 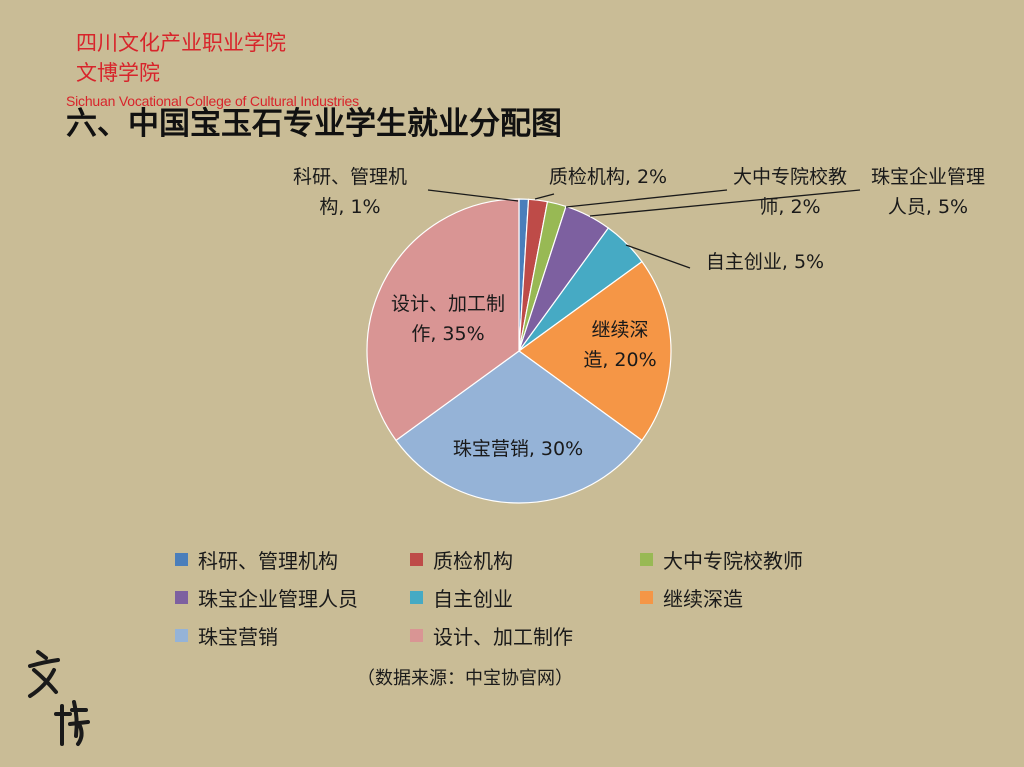 I want to click on legend-label: 设计、加工制作, so click(x=503, y=637).